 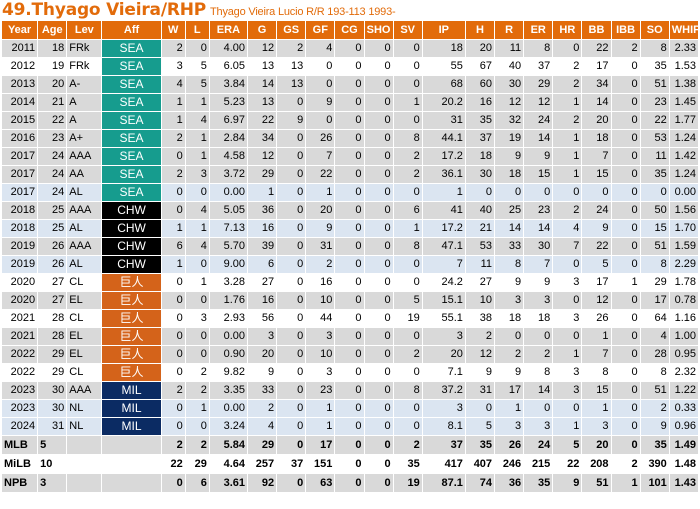 What do you see at coordinates (84, 138) in the screenshot?
I see `cell-lev: A+` at bounding box center [84, 138].